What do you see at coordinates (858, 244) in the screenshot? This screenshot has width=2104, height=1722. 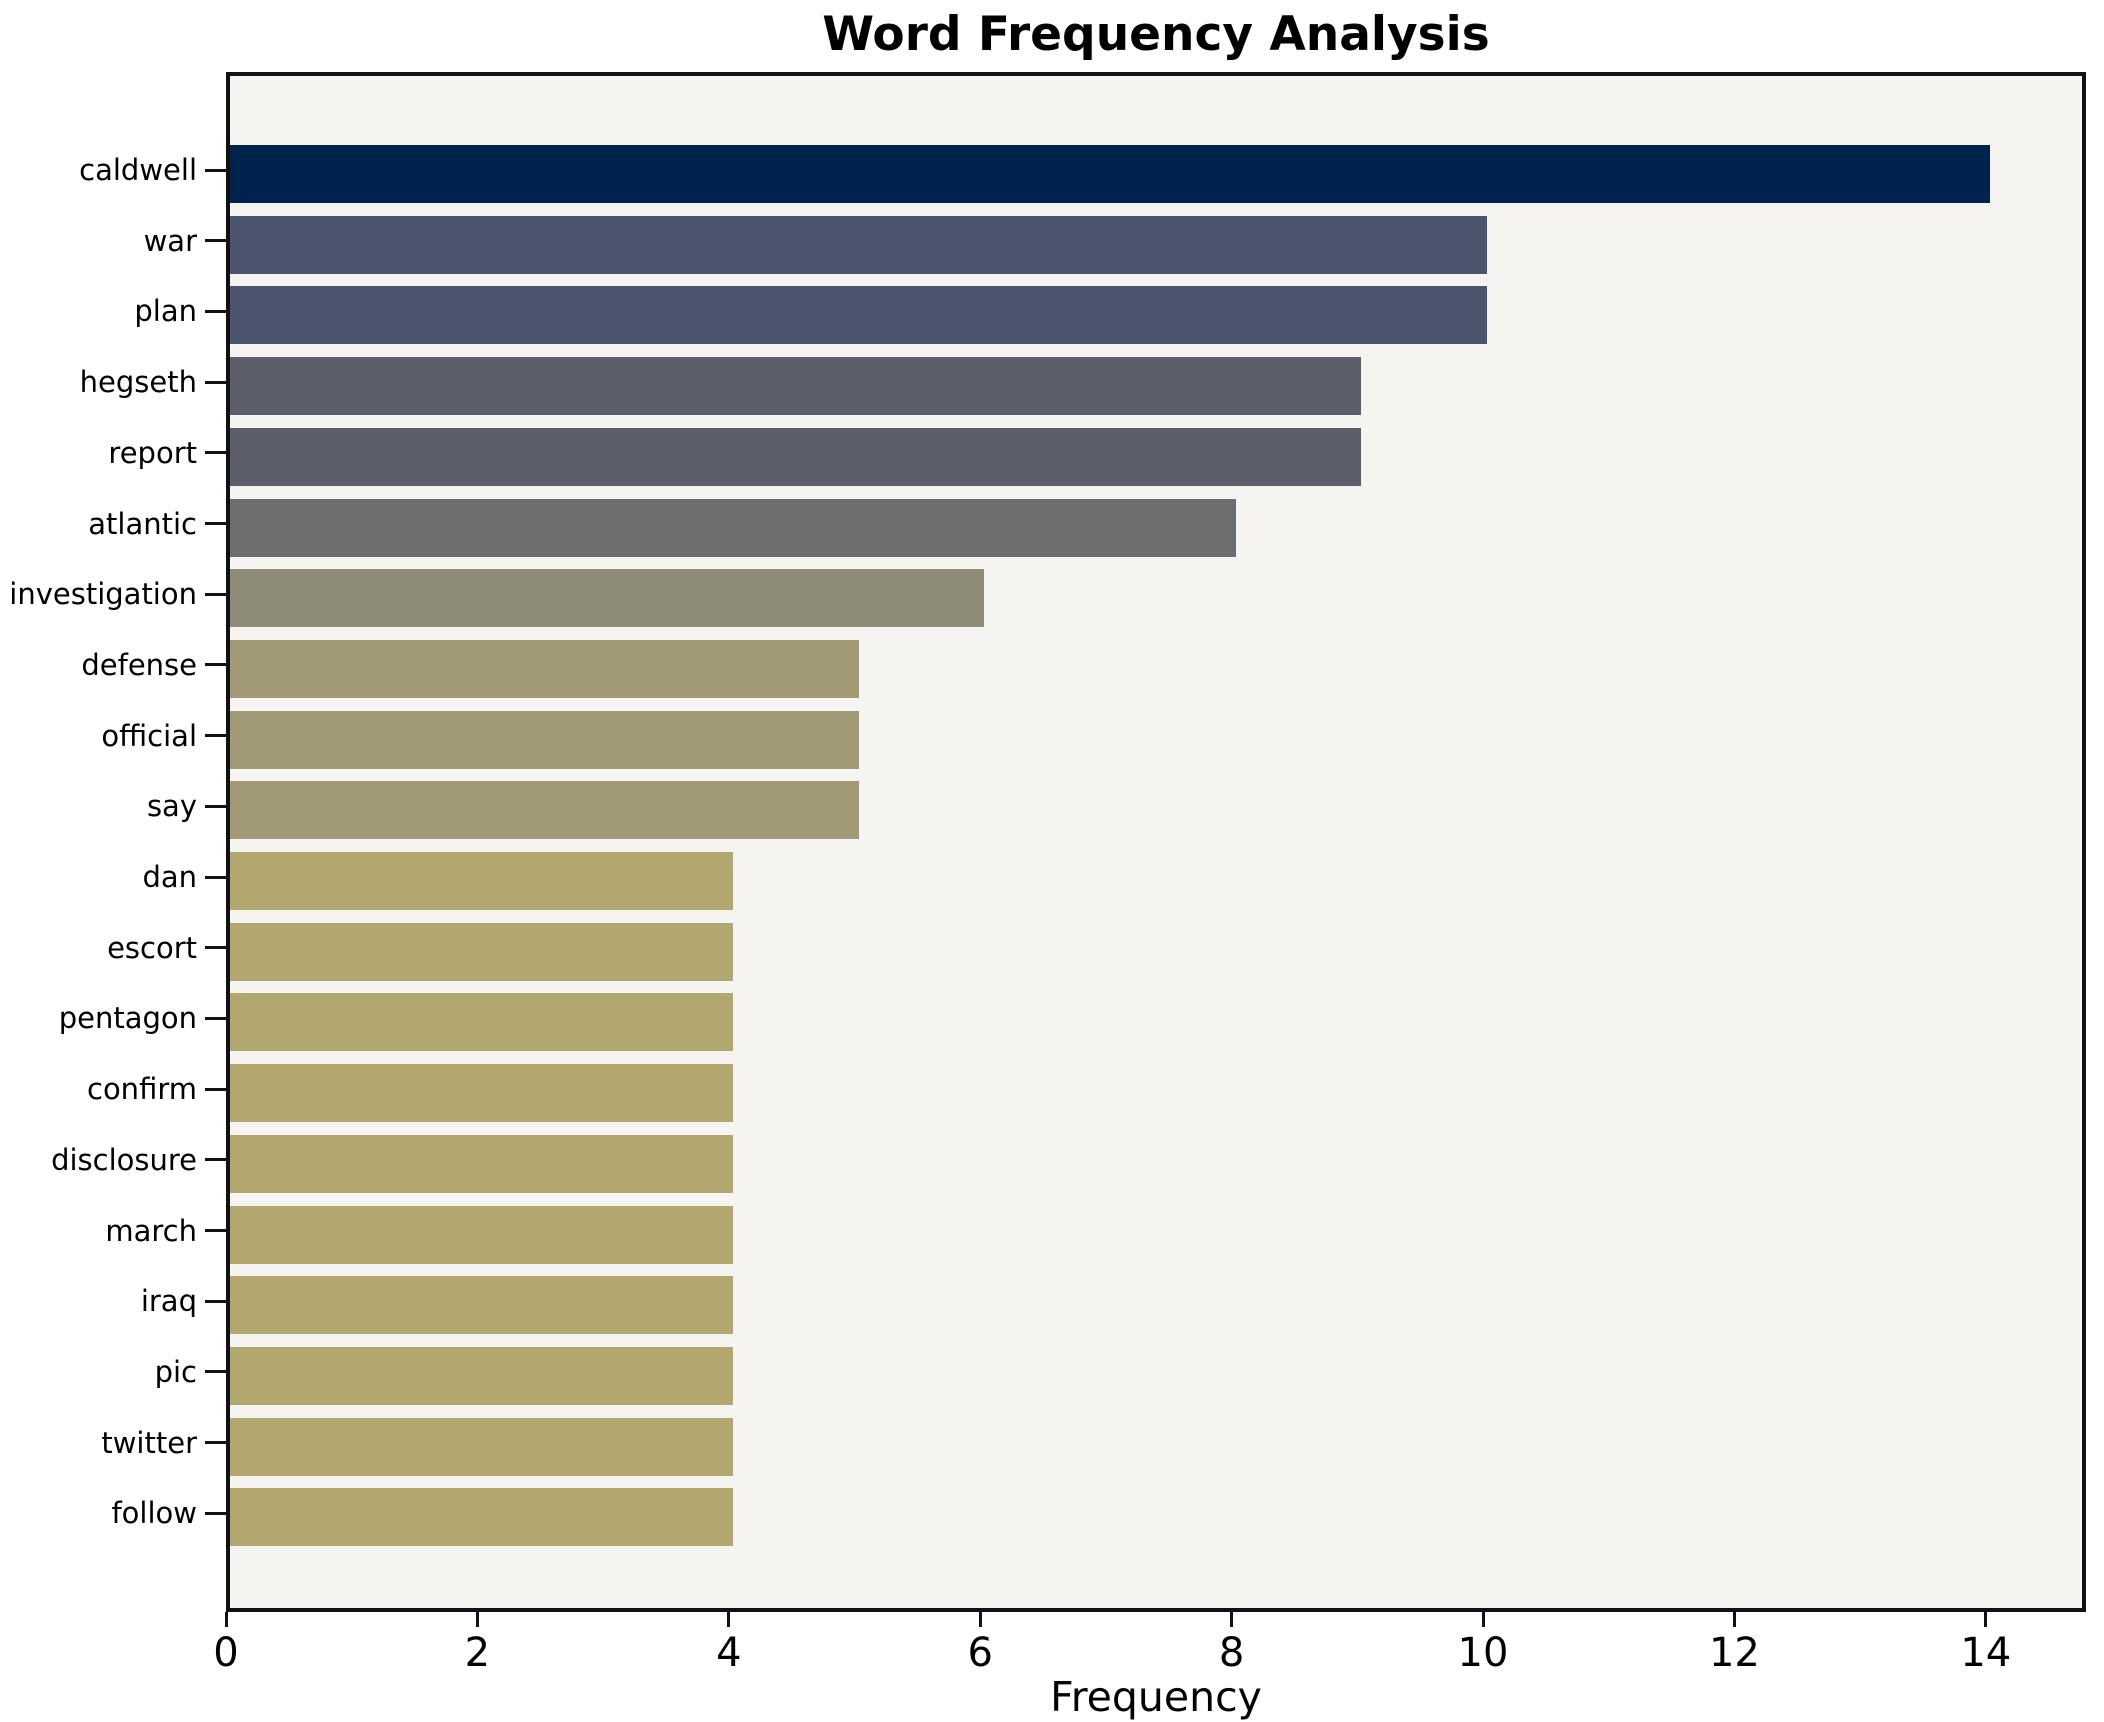 I see `bar-war` at bounding box center [858, 244].